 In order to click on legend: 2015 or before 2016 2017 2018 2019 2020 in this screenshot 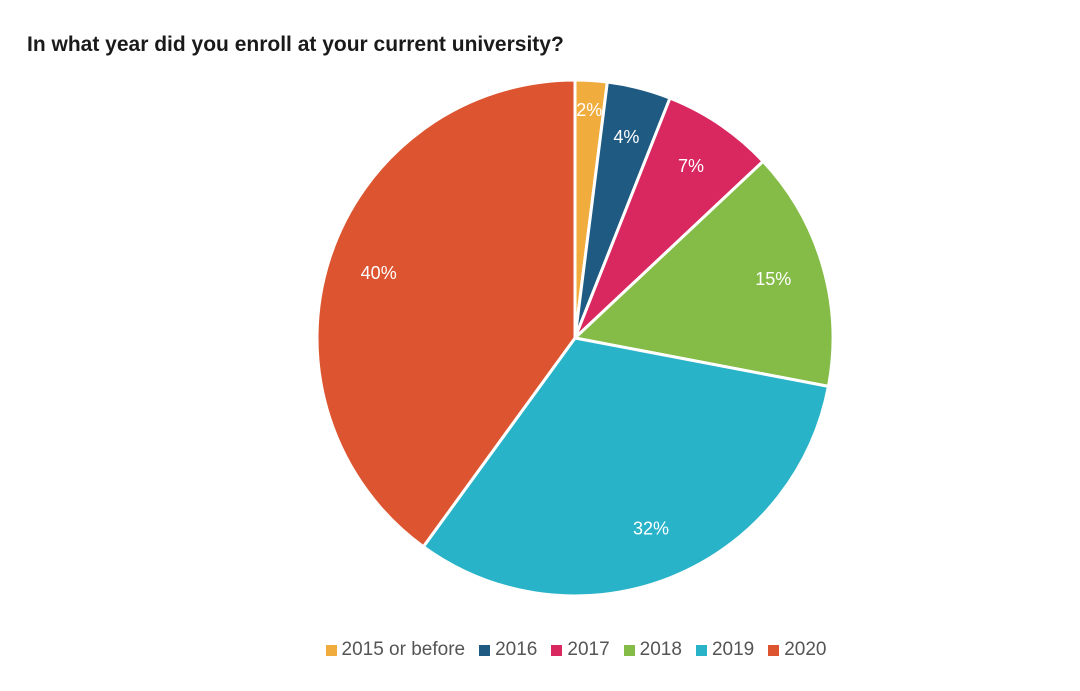, I will do `click(540, 650)`.